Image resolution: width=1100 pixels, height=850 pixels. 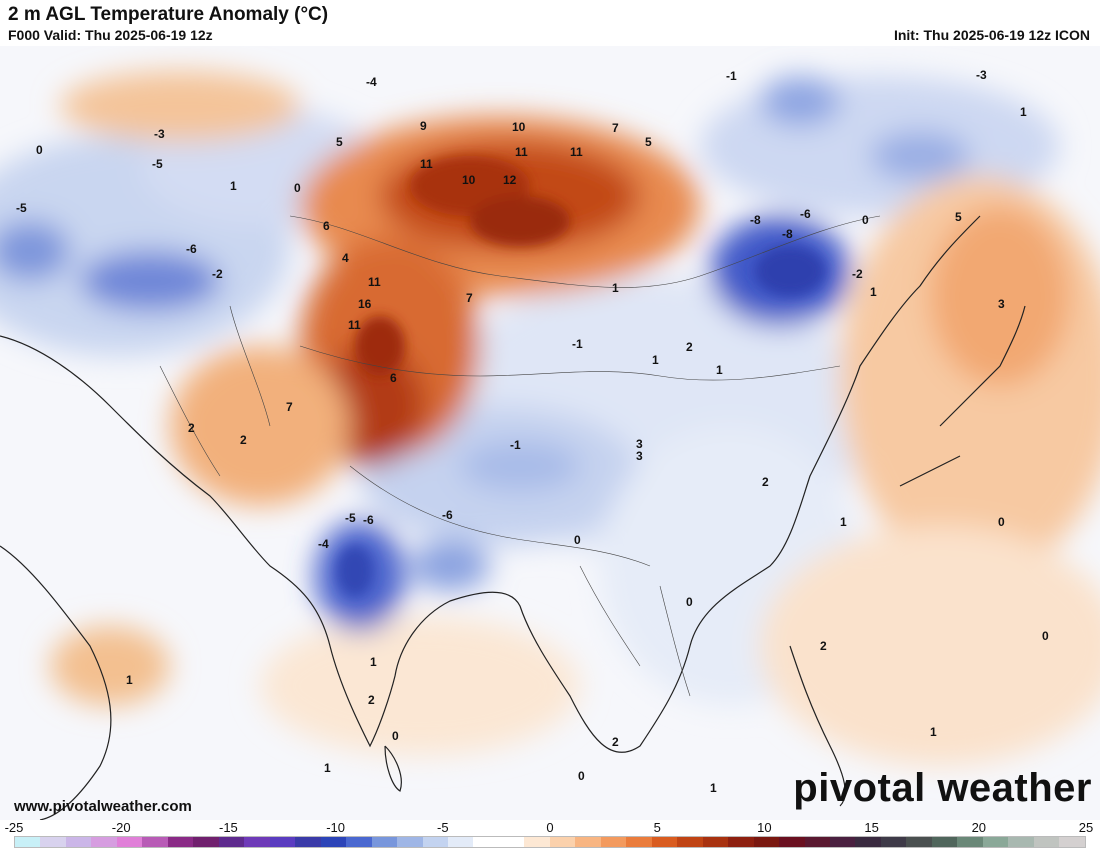 I want to click on map-label: 5, so click(x=648, y=142).